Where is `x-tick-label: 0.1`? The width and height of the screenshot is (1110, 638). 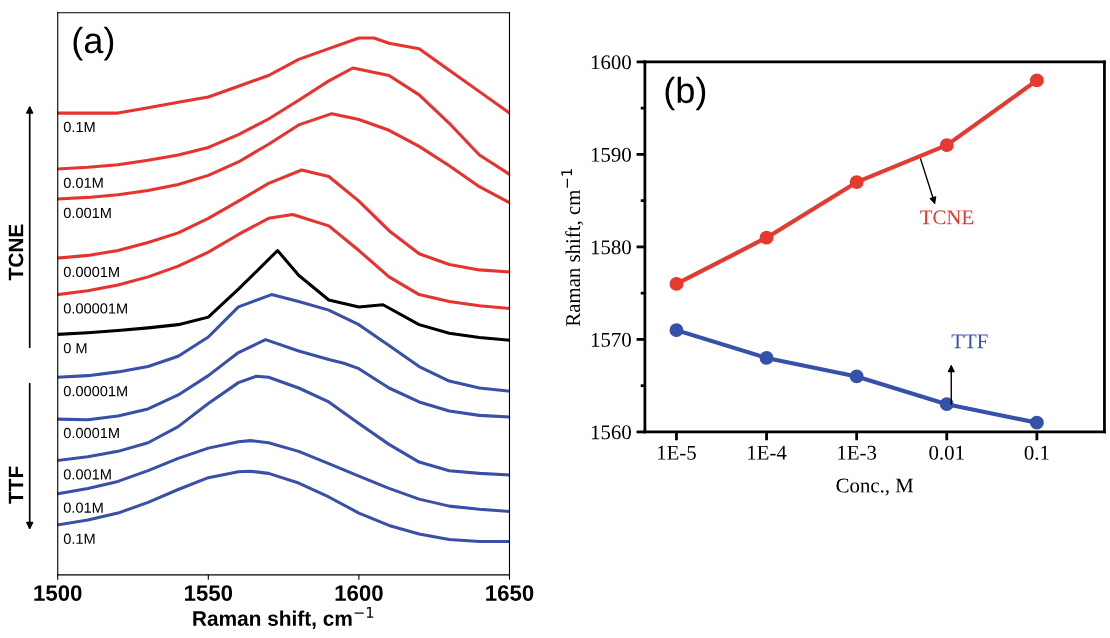 x-tick-label: 0.1 is located at coordinates (1036, 452).